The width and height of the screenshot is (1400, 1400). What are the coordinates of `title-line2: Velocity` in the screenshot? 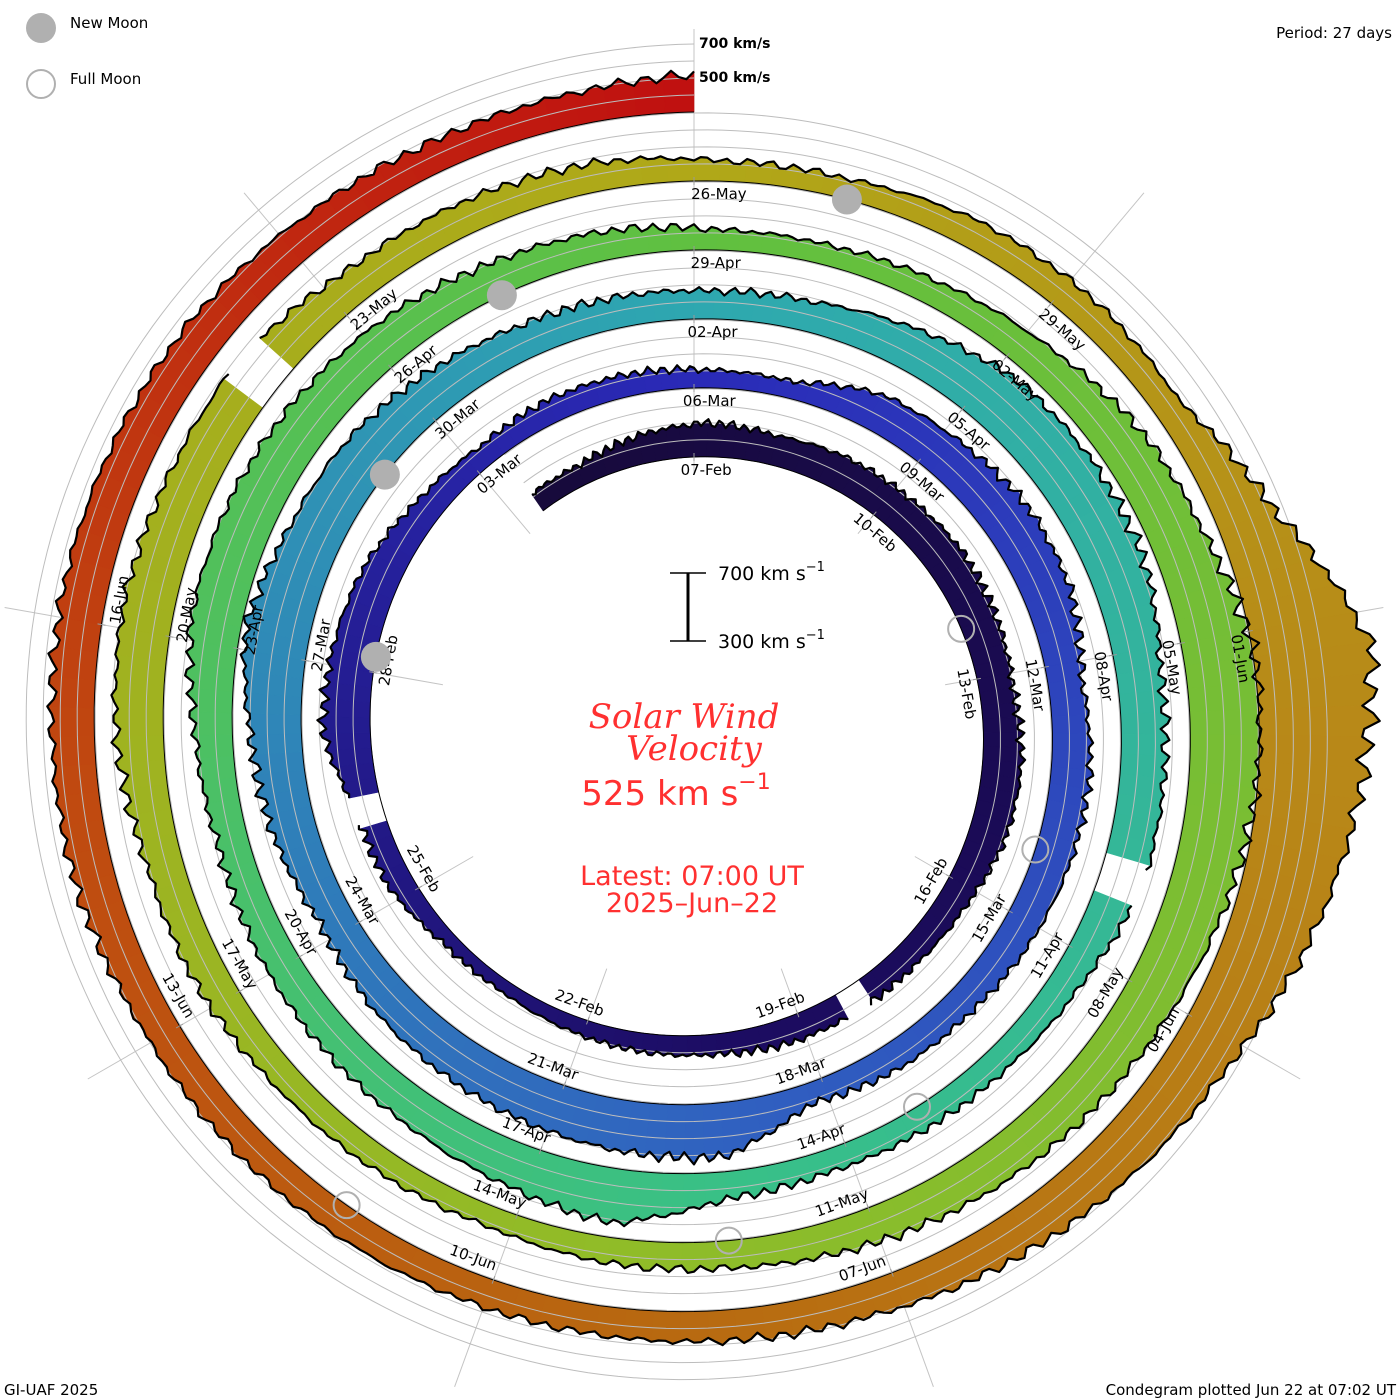 It's located at (694, 749).